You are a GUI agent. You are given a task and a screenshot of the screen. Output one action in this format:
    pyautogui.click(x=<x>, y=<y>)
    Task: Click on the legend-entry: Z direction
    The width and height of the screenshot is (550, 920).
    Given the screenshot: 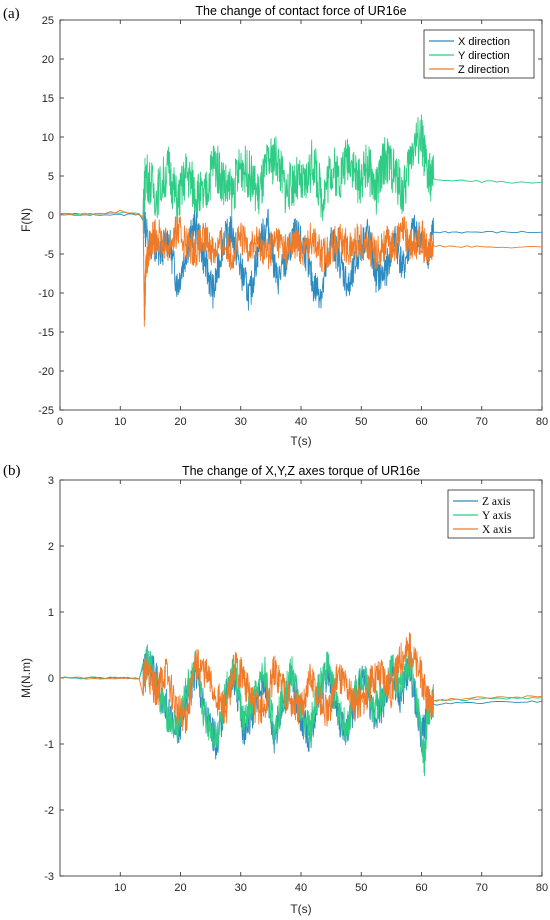 What is the action you would take?
    pyautogui.click(x=483, y=70)
    